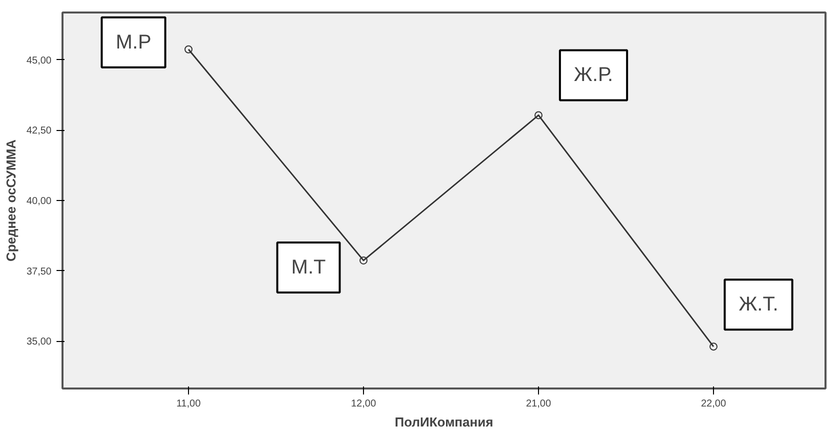 The image size is (827, 432). Describe the element at coordinates (713, 404) in the screenshot. I see `x-tick-label: 22,00` at that location.